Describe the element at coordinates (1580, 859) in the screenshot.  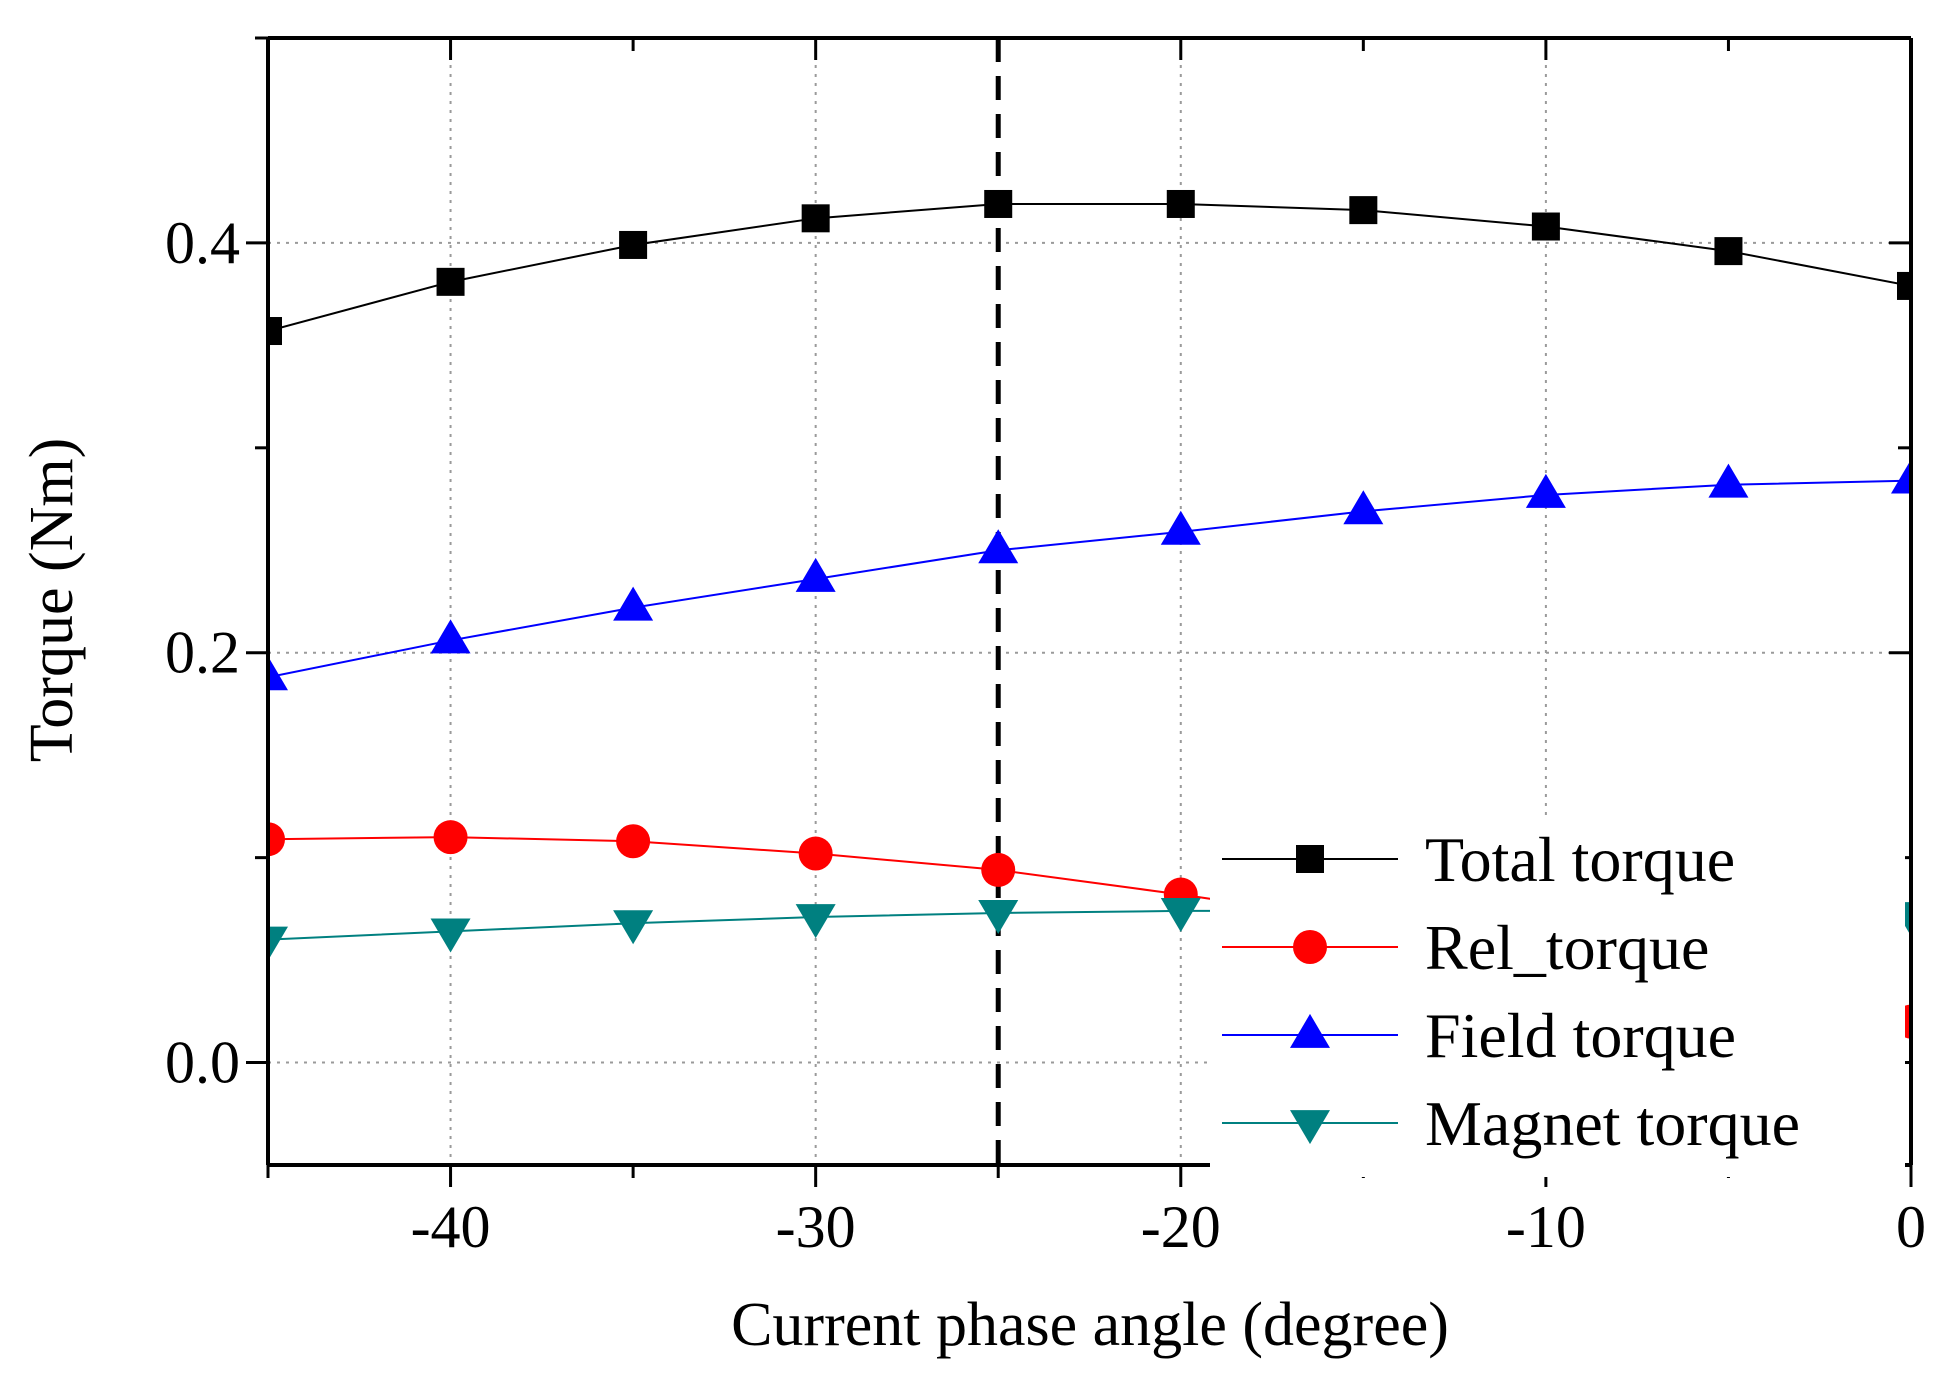
I see `legend-label-total-torque: Total torque` at that location.